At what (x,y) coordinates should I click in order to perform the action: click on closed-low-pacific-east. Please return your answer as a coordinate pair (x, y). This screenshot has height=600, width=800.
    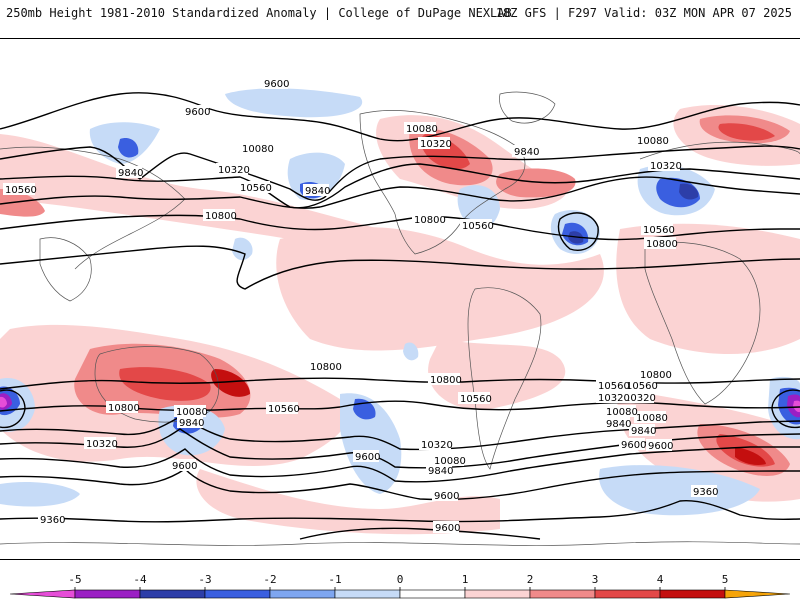
    Looking at the image, I should click on (785, 409).